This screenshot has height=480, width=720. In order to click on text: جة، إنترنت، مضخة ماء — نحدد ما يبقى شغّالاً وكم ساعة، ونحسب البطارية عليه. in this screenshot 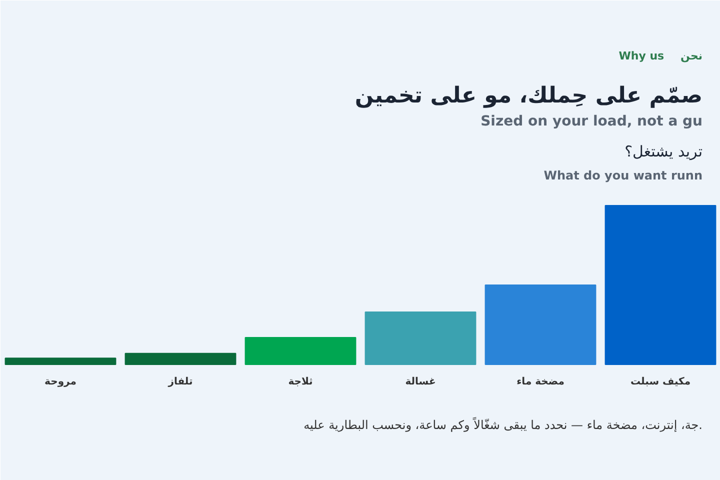, I will do `click(503, 424)`.